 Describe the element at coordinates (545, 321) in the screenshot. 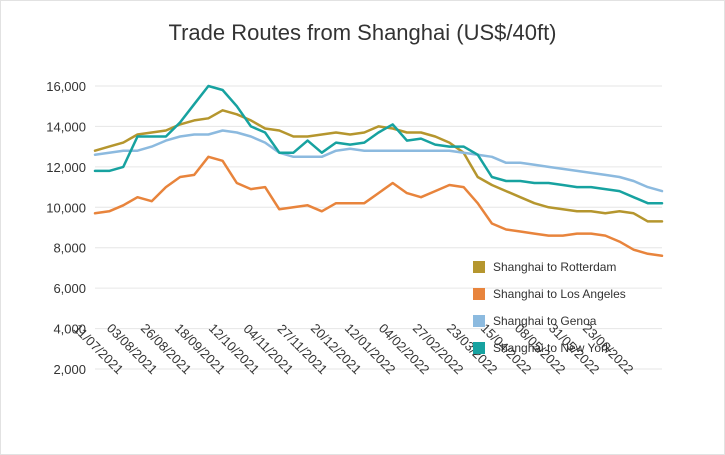

I see `legend-label: Shanghai to Genoa` at that location.